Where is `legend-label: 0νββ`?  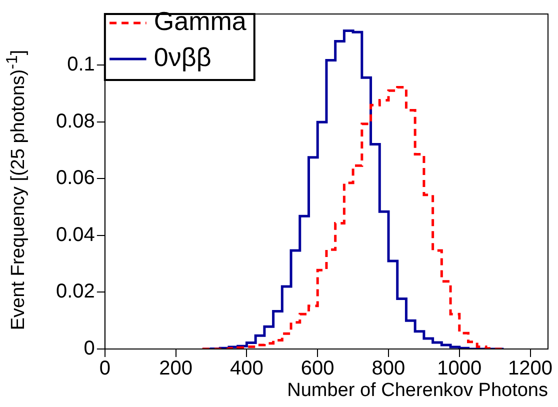
legend-label: 0νββ is located at coordinates (183, 57).